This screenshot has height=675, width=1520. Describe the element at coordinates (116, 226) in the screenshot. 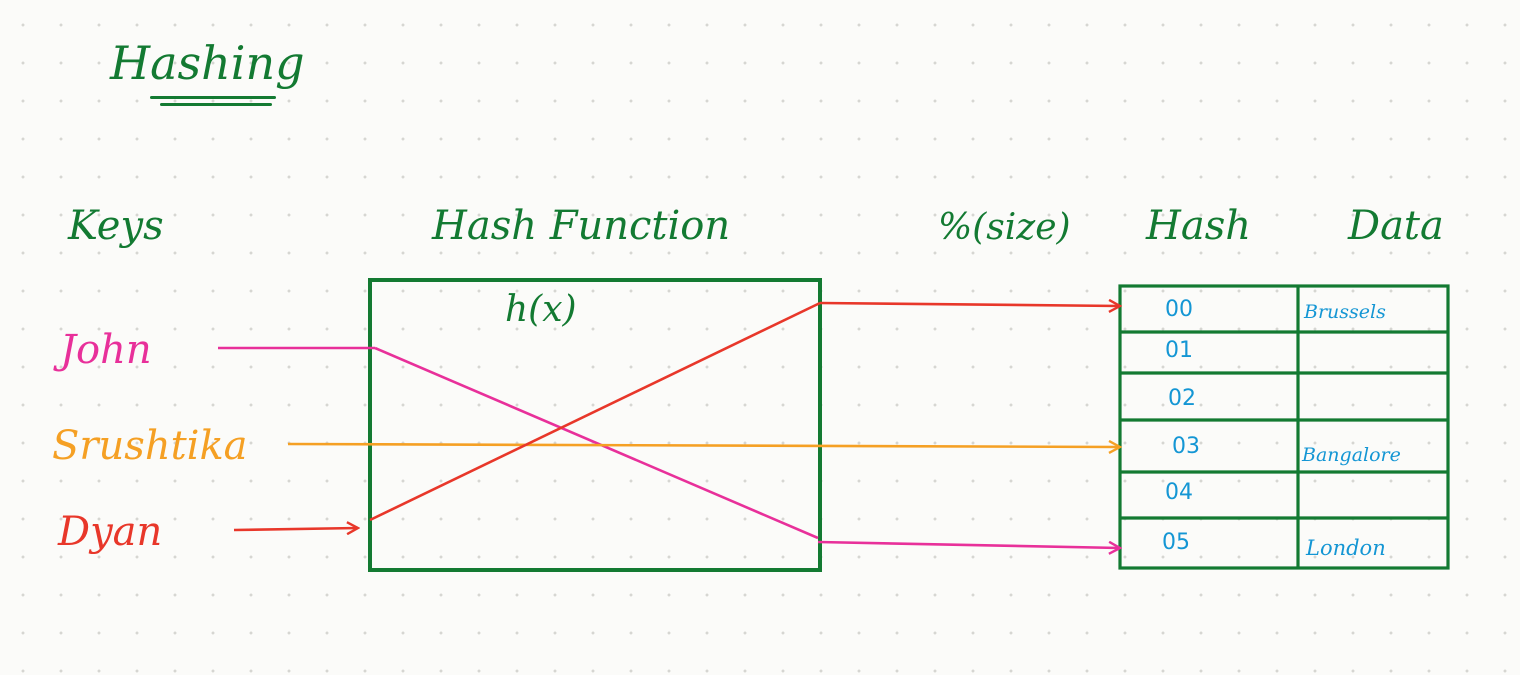

I see `keys-header: Keys` at that location.